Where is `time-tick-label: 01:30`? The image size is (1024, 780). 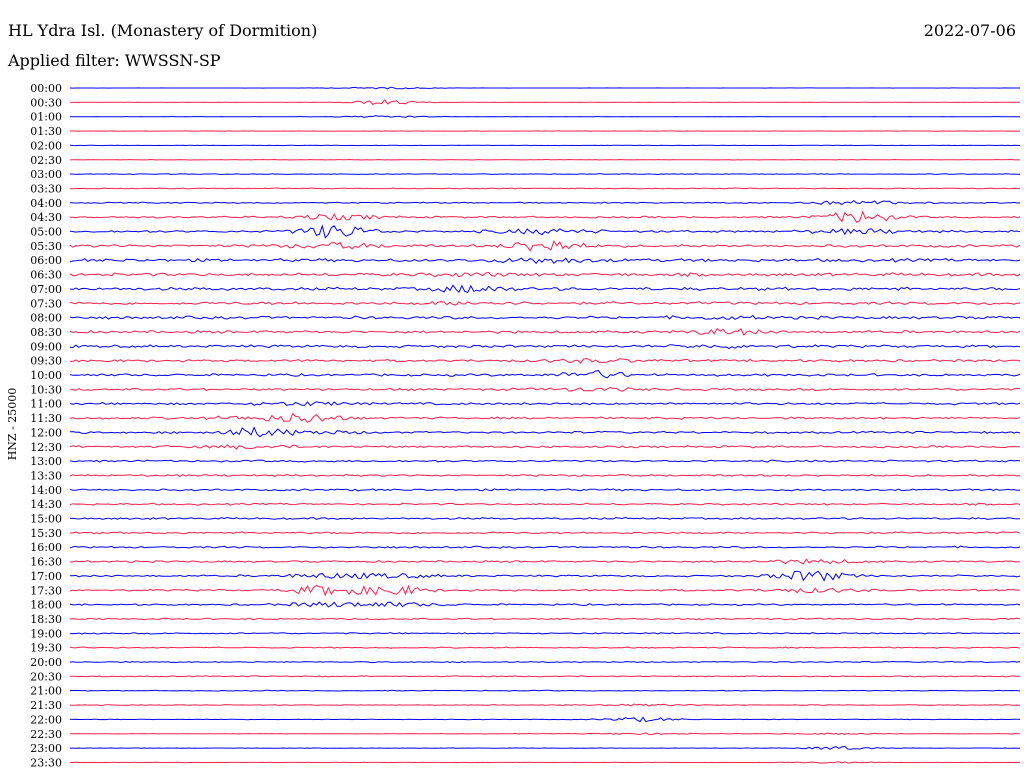 time-tick-label: 01:30 is located at coordinates (46, 131).